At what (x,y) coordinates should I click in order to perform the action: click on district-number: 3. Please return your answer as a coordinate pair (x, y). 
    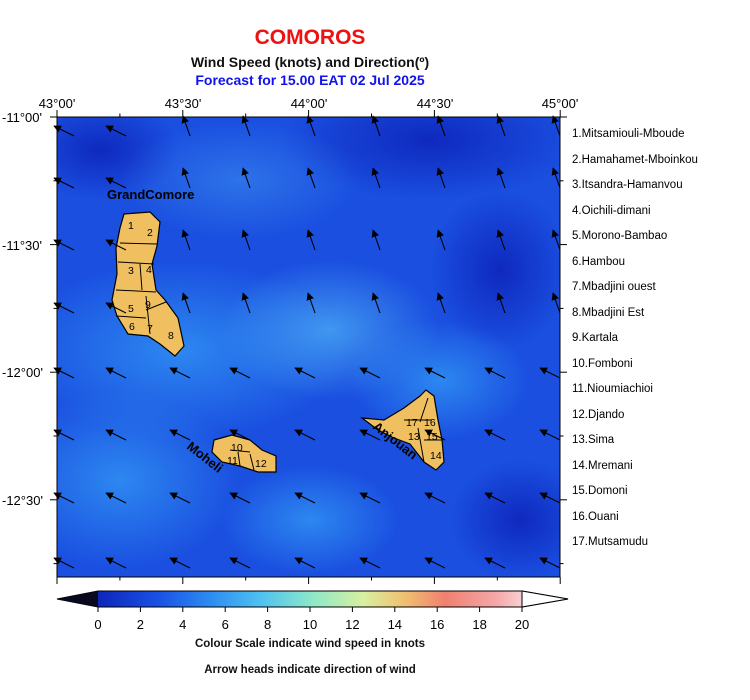
    Looking at the image, I should click on (131, 271).